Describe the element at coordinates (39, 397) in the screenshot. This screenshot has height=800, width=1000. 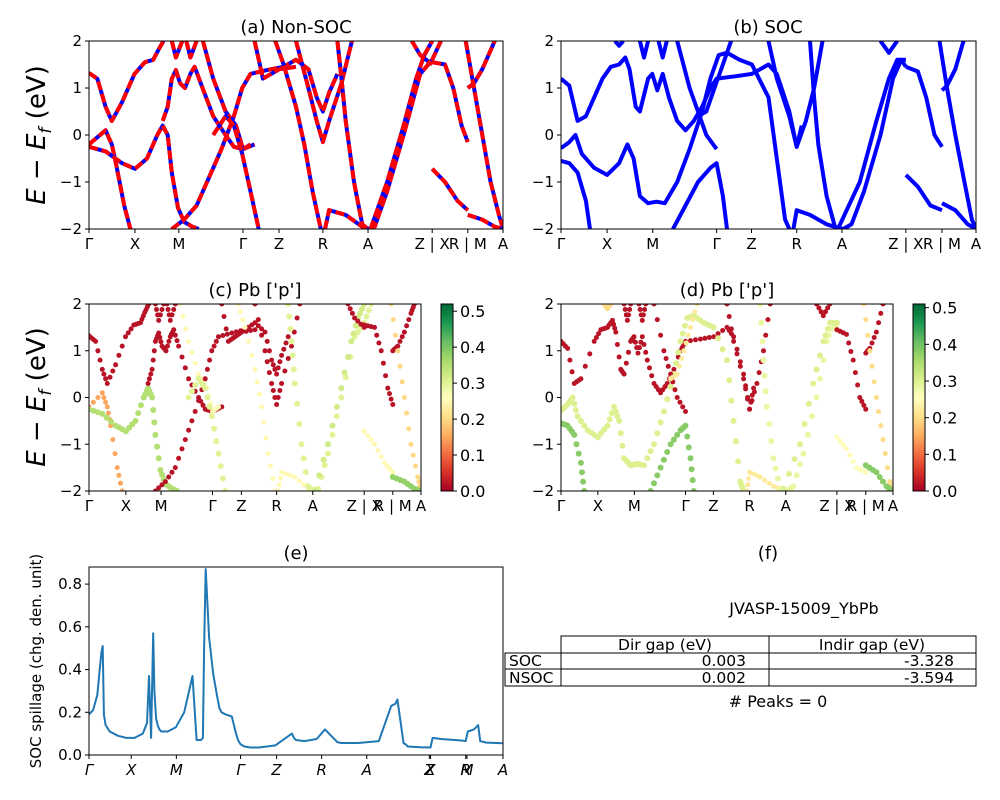
I see `panel-c-ylabel: E − Ef (eV)` at that location.